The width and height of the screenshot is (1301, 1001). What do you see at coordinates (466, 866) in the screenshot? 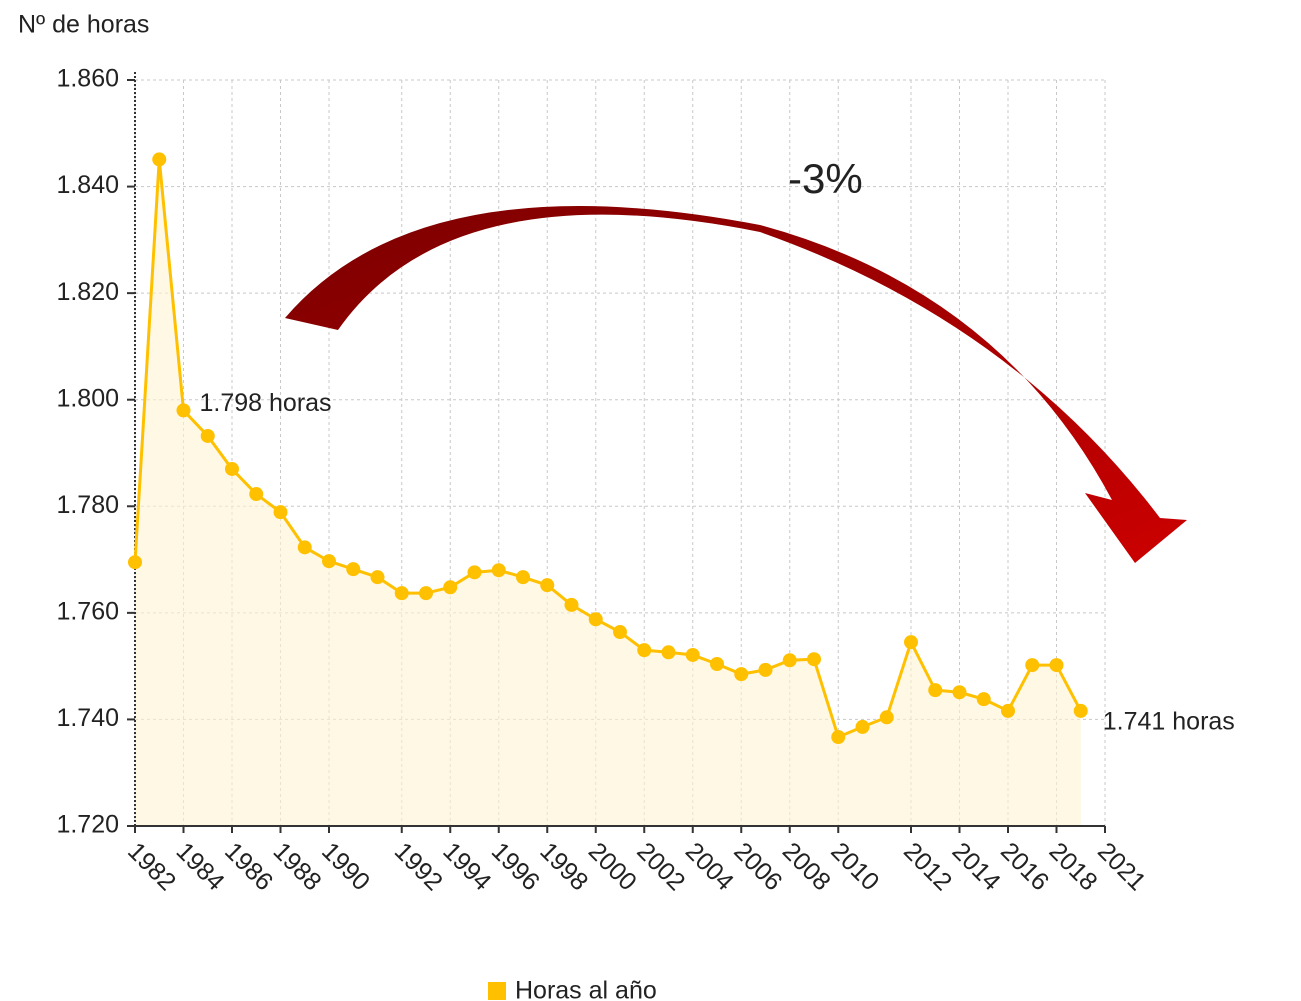
I see `x-tick-label: 1994` at bounding box center [466, 866].